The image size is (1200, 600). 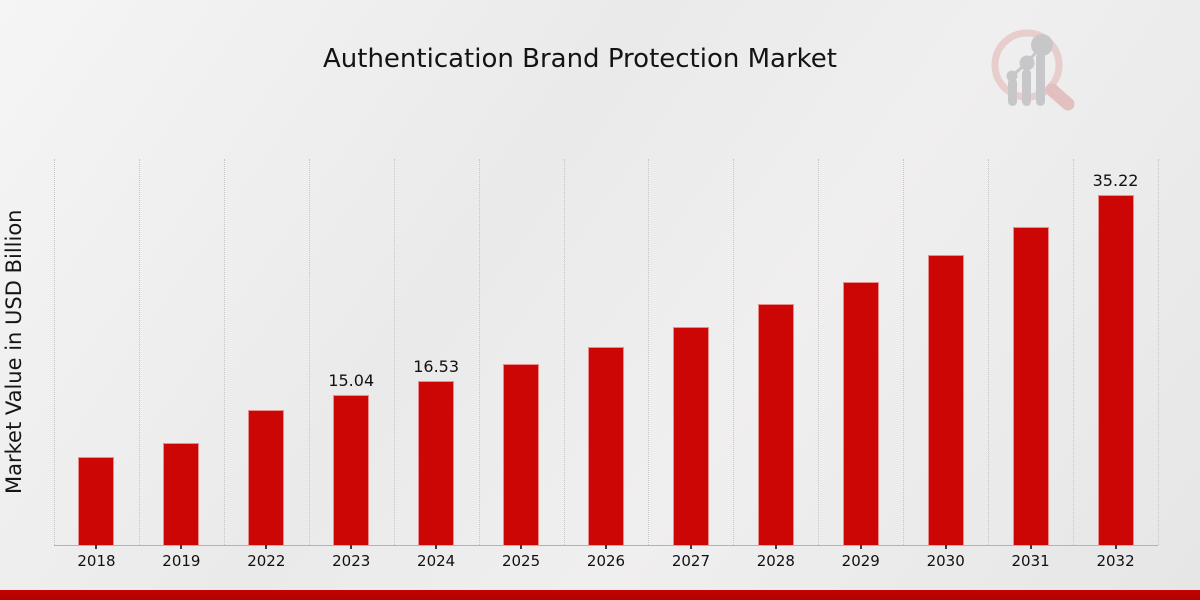 I want to click on bar-value-label: 16.53, so click(x=436, y=366).